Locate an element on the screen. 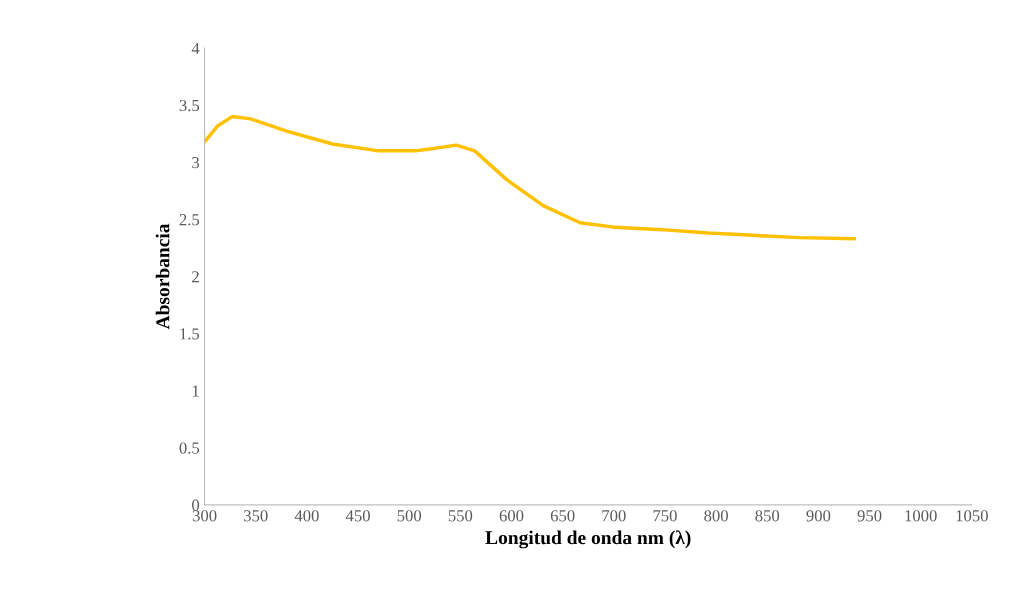  x-tick-label: 650 is located at coordinates (562, 516).